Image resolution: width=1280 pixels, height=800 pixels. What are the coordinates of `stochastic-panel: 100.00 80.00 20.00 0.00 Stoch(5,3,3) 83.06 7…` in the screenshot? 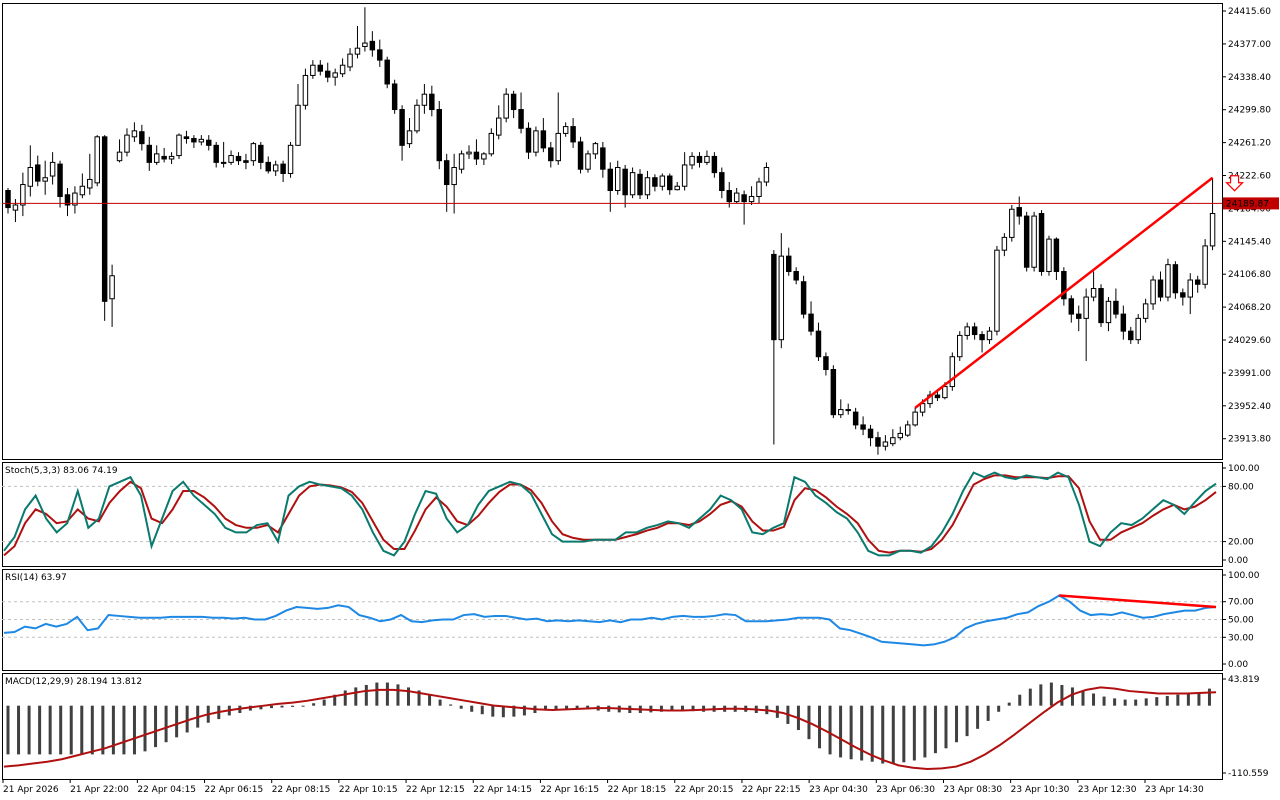 It's located at (631, 514).